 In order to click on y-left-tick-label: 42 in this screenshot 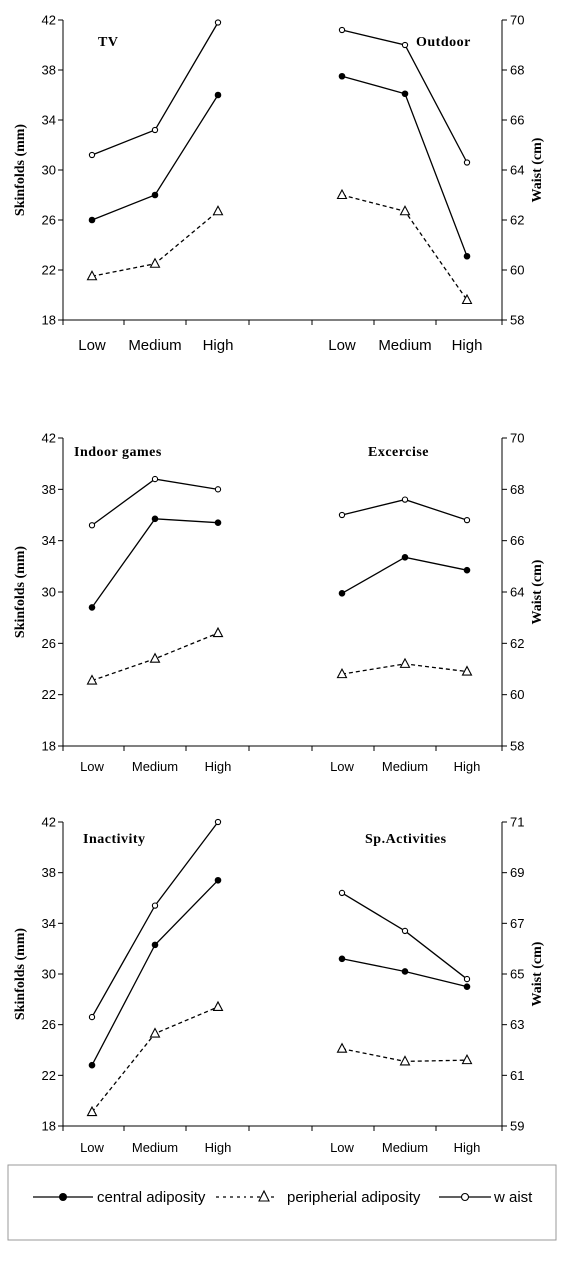, I will do `click(49, 438)`.